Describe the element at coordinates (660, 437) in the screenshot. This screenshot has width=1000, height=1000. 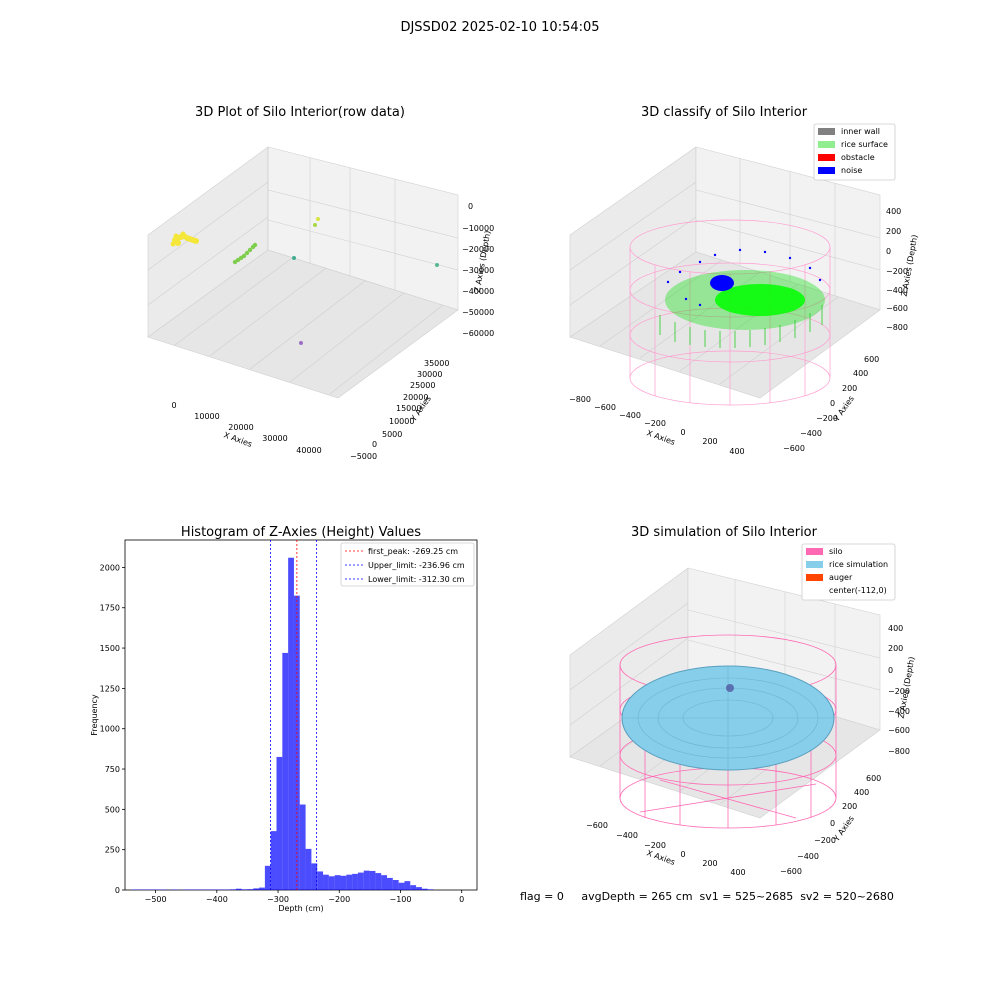
I see `classify-x-label: X Axies` at that location.